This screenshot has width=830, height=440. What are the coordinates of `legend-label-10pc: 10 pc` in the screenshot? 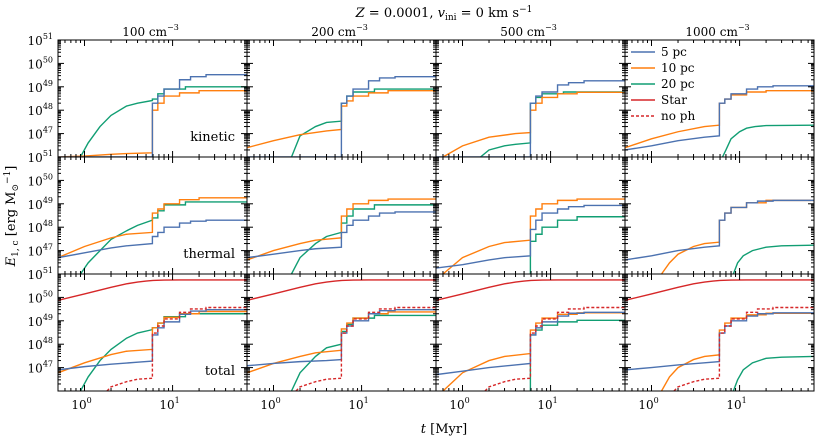 It's located at (678, 68).